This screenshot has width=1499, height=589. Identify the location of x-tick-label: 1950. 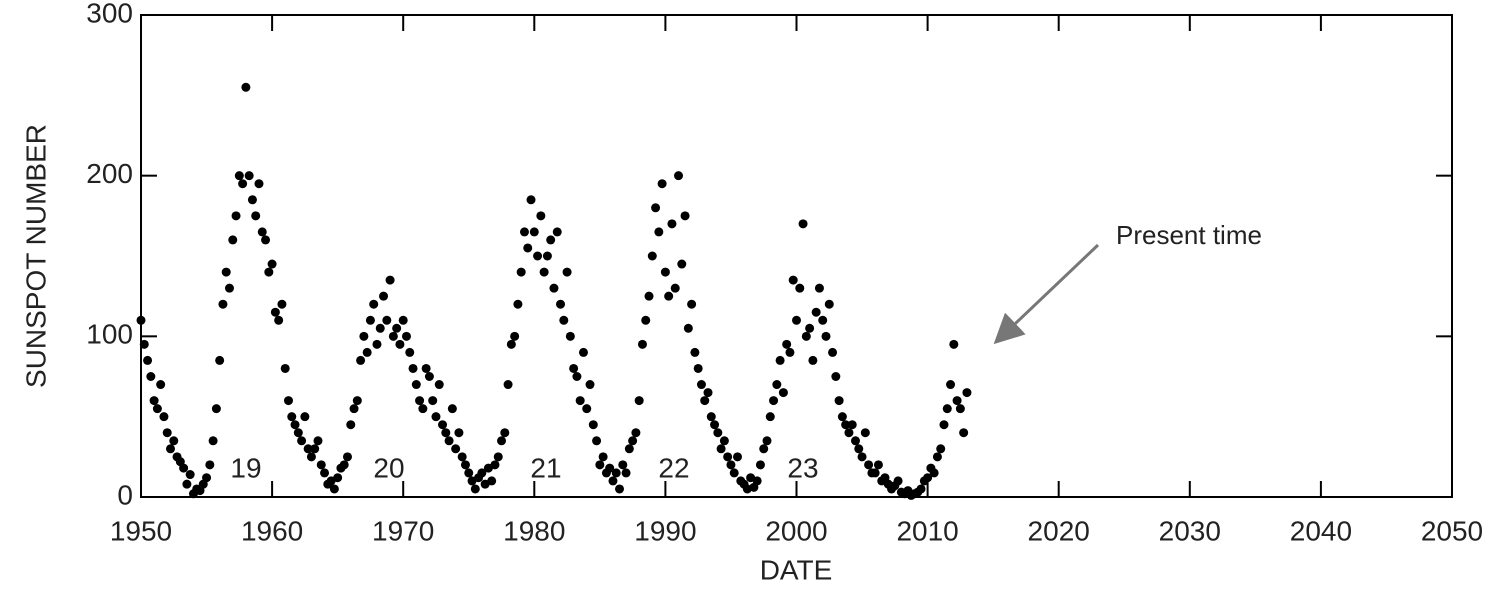
(141, 530).